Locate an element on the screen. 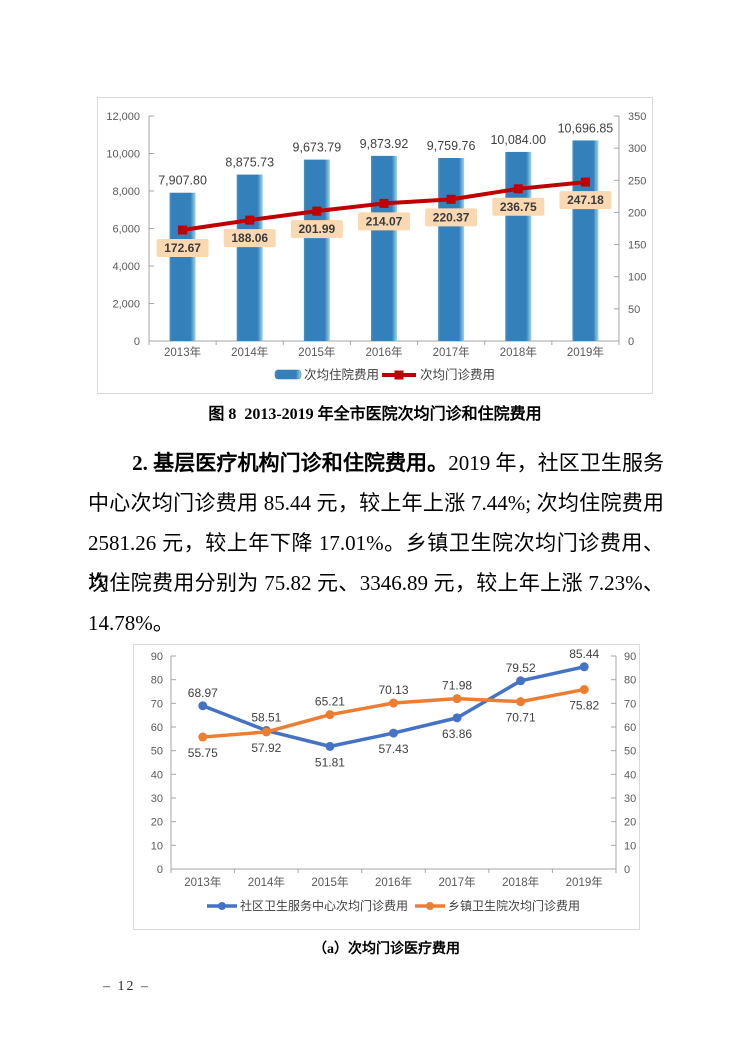 This screenshot has width=750, height=1060. point-value-label: 79.52 is located at coordinates (521, 668).